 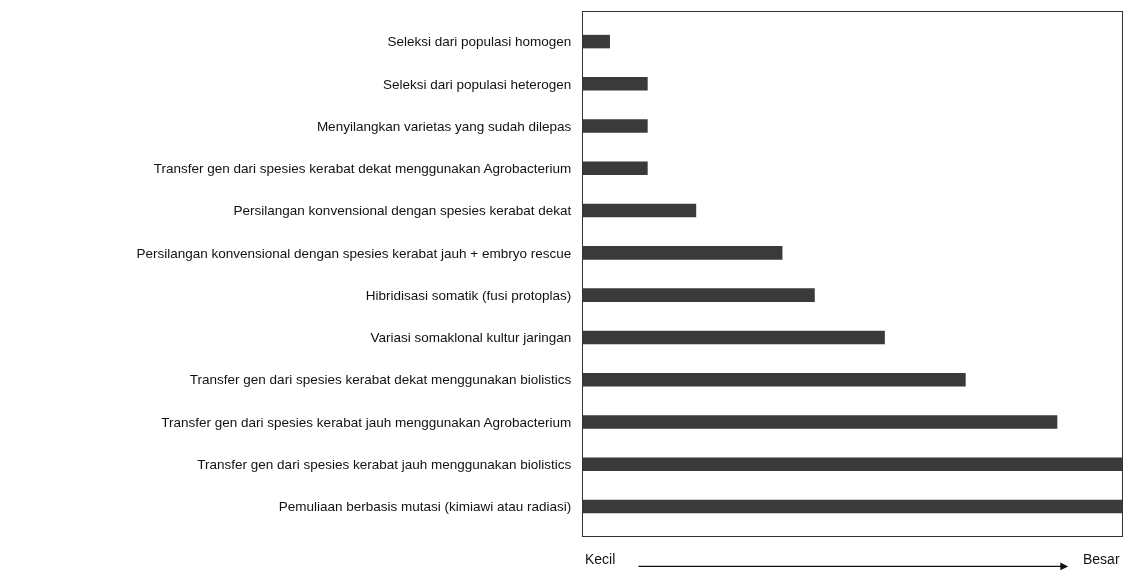 I want to click on y-tick-label: Seleksi dari populasi homogen, so click(x=479, y=42).